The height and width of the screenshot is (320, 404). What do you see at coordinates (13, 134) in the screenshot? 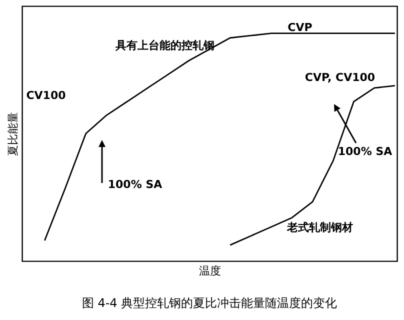
I see `y-axis-title: 夏比能量` at bounding box center [13, 134].